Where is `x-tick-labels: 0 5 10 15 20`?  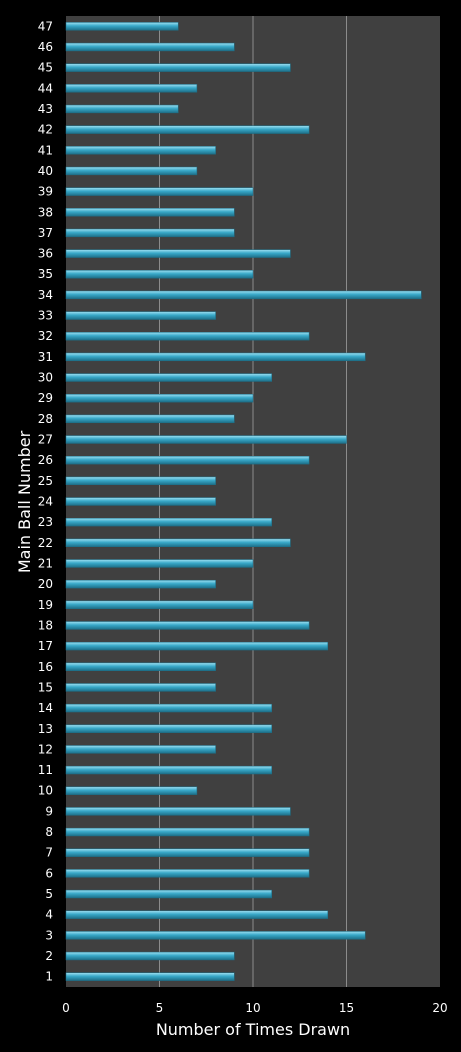
x-tick-labels: 0 5 10 15 20 is located at coordinates (254, 1008).